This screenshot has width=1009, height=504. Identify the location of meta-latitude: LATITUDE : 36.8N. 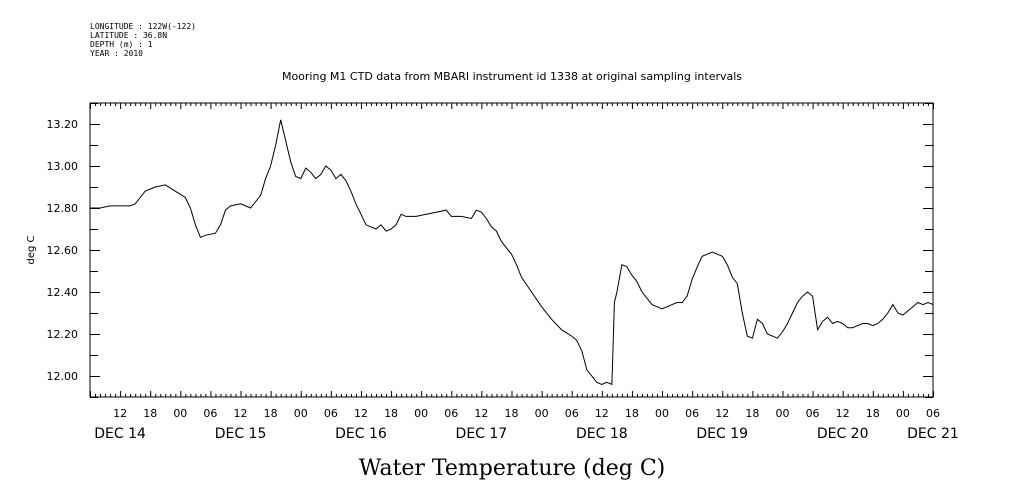
(128, 35).